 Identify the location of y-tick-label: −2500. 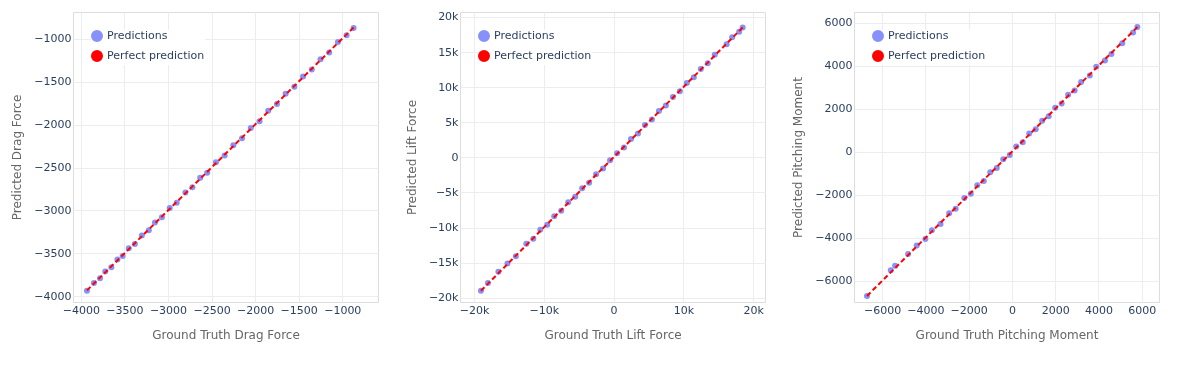
(53, 168).